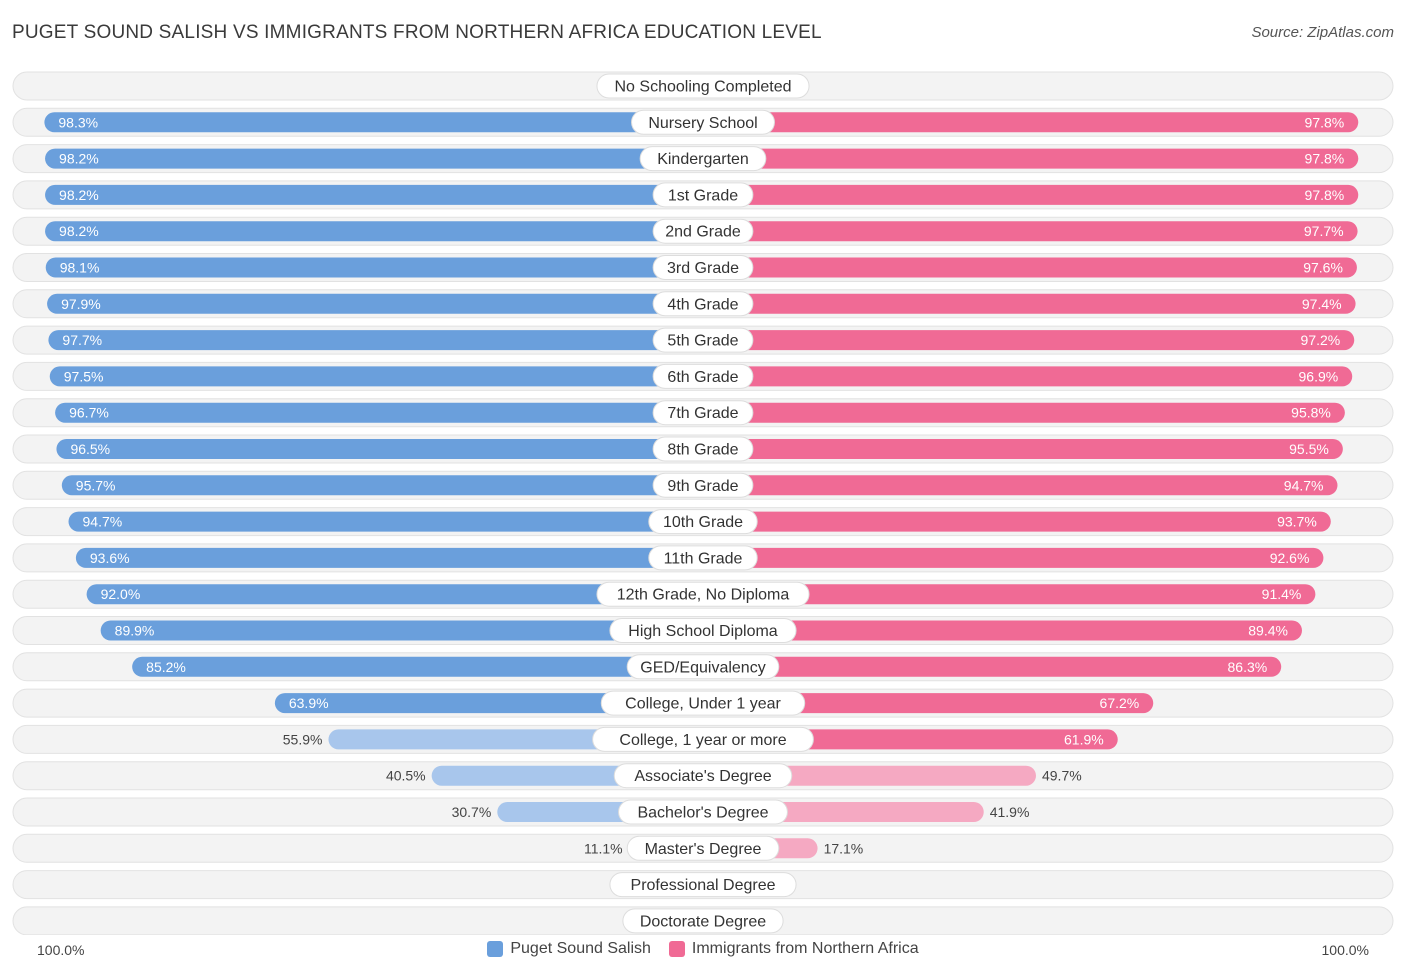 The image size is (1406, 975). I want to click on value-label-right: 97.6%, so click(1323, 268).